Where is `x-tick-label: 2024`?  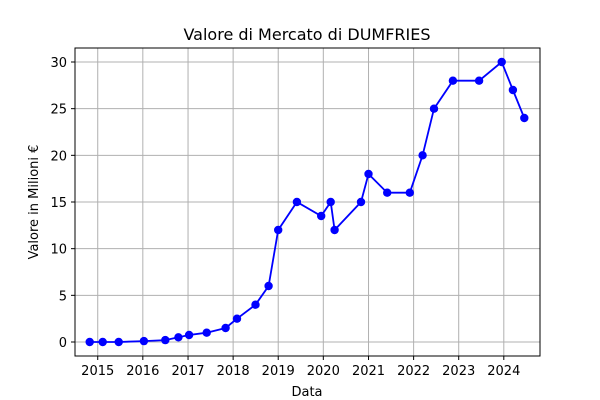 x-tick-label: 2024 is located at coordinates (503, 371).